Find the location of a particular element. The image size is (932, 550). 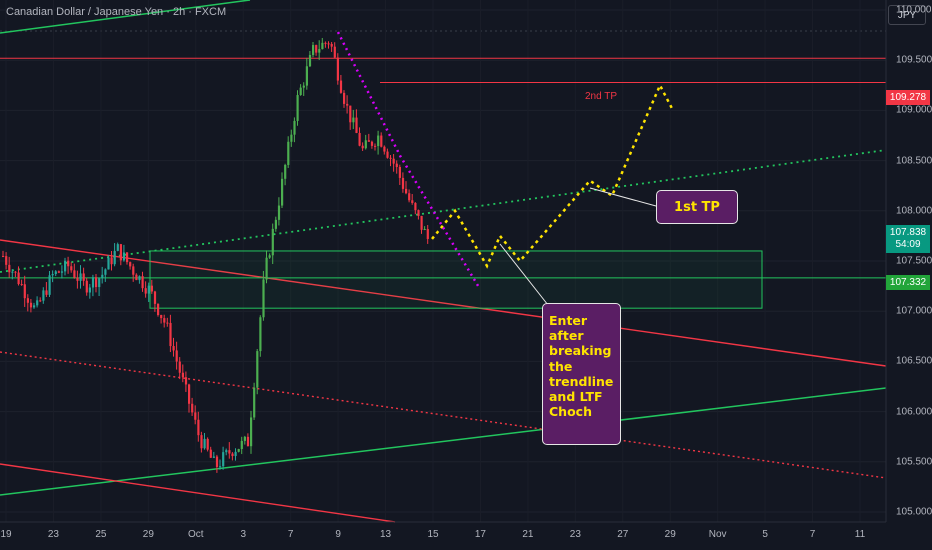

current-level-tag: 107.332 is located at coordinates (908, 282).